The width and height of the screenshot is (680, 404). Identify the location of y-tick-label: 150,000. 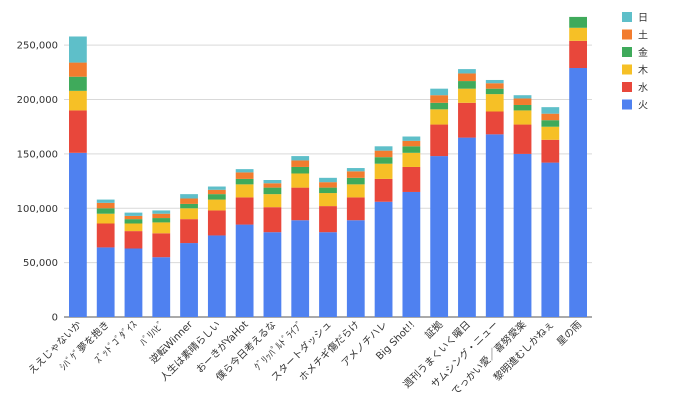
(37, 154).